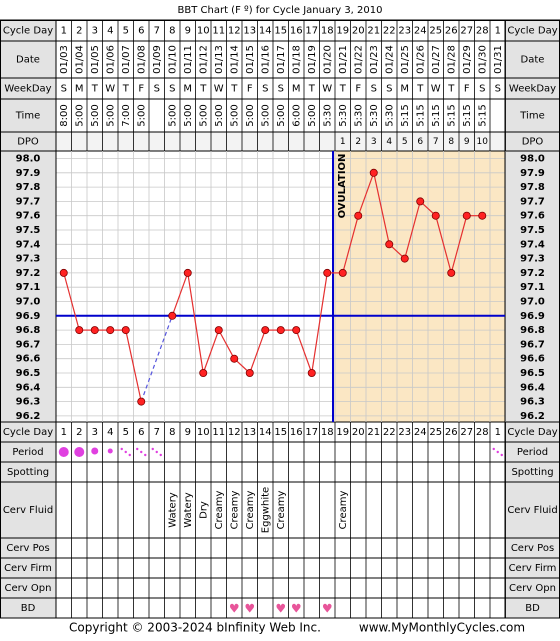  What do you see at coordinates (389, 31) in the screenshot?
I see `cycle-day-label: 22` at bounding box center [389, 31].